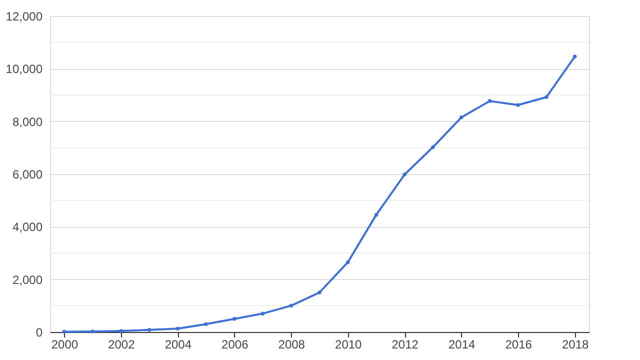 Image resolution: width=640 pixels, height=360 pixels. What do you see at coordinates (64, 345) in the screenshot?
I see `x-tick-label: 2000` at bounding box center [64, 345].